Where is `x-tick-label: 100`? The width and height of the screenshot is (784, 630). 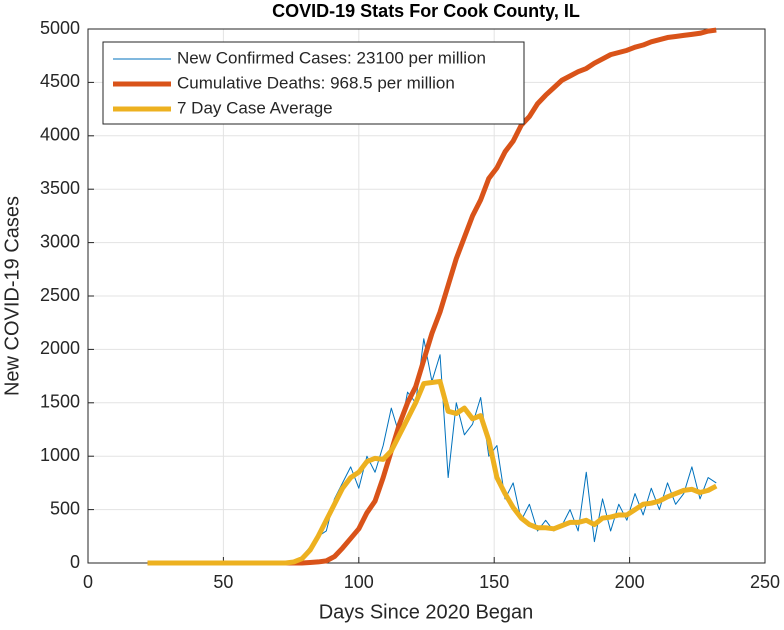
x-tick-label: 100 is located at coordinates (359, 582).